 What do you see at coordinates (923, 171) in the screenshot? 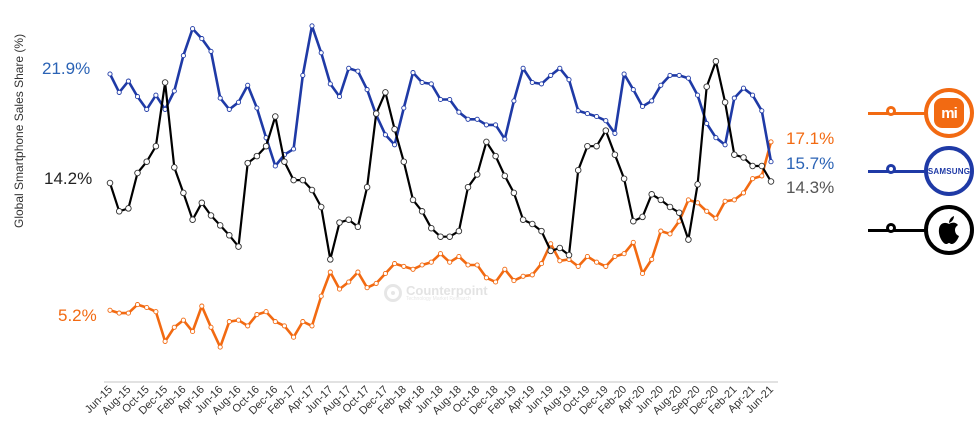
I see `legend-item-samsung: SAMSUNG` at bounding box center [923, 171].